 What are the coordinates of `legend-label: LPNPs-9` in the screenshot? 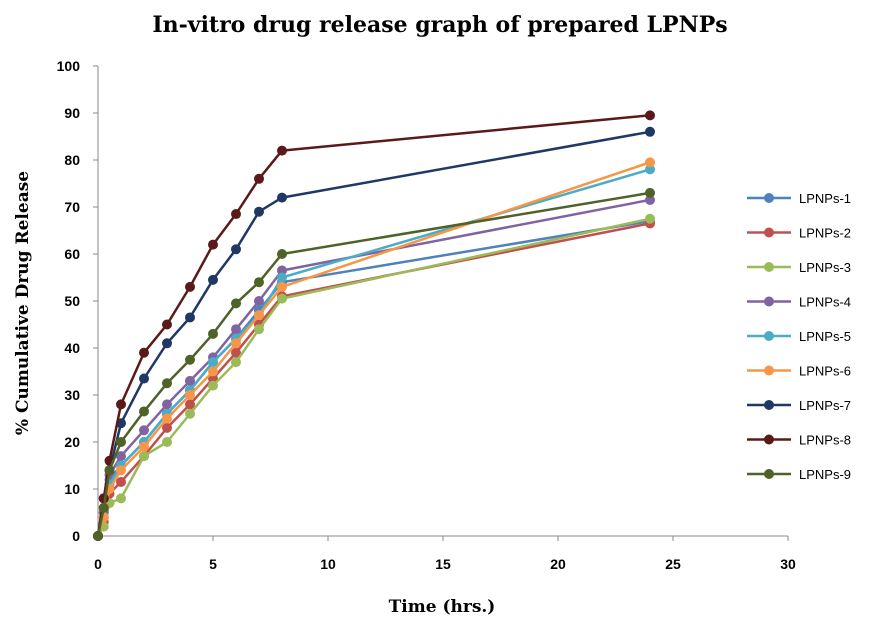 It's located at (825, 474).